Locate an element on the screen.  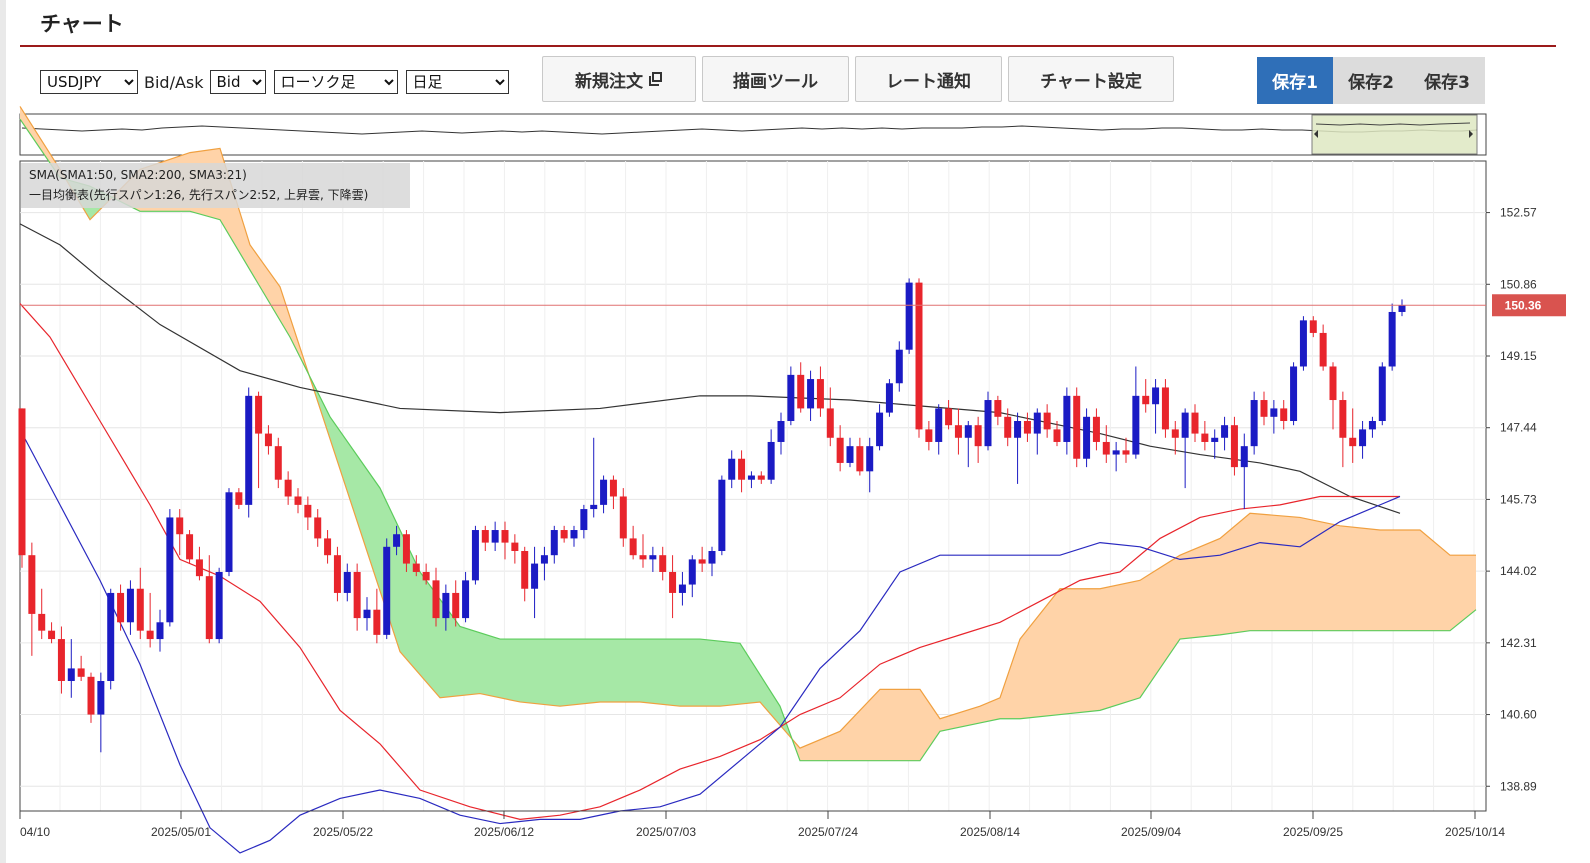
save-tab-1: 保存1 is located at coordinates (1295, 80).